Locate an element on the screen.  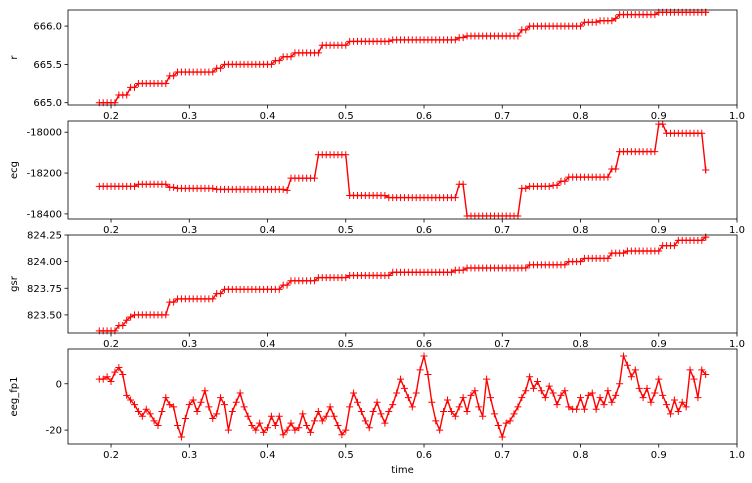
y-tick-label: 823.50 is located at coordinates (44, 315).